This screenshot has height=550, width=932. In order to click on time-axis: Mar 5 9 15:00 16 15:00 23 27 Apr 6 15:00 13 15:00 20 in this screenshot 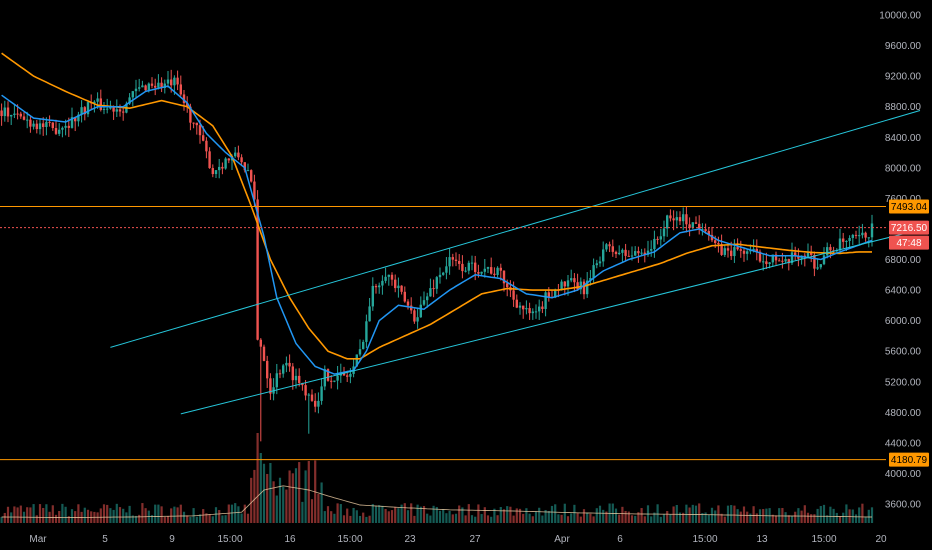, I will do `click(458, 539)`.